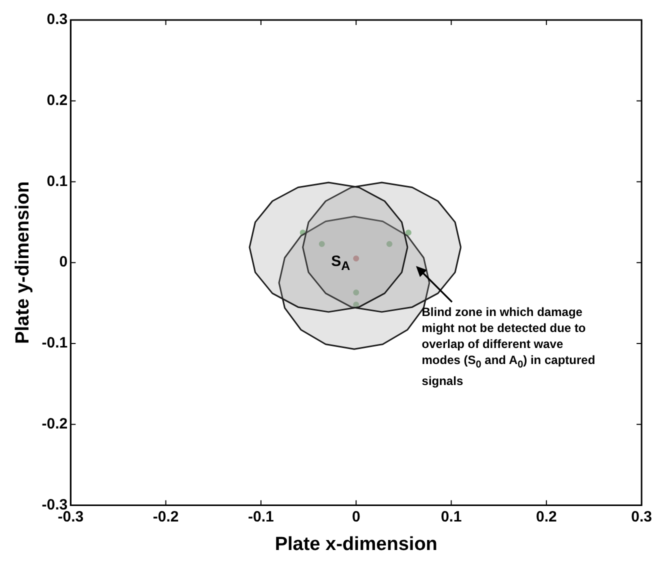 The image size is (663, 568). I want to click on x-tick-label: 0, so click(356, 517).